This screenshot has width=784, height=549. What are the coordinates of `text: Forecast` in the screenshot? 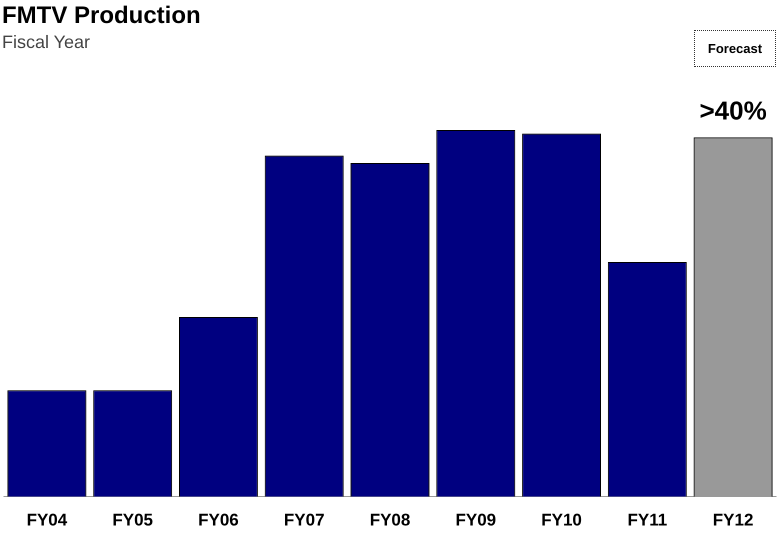 It's located at (735, 48).